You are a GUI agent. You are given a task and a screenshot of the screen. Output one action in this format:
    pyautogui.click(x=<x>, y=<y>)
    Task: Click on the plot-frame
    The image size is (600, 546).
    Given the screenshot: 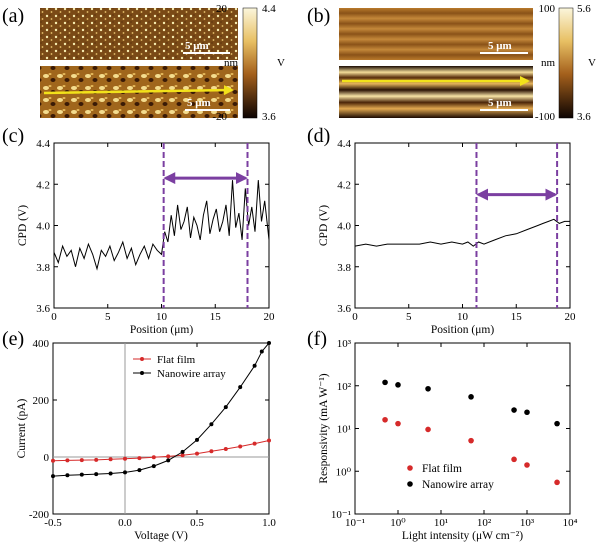 What is the action you would take?
    pyautogui.click(x=161, y=428)
    